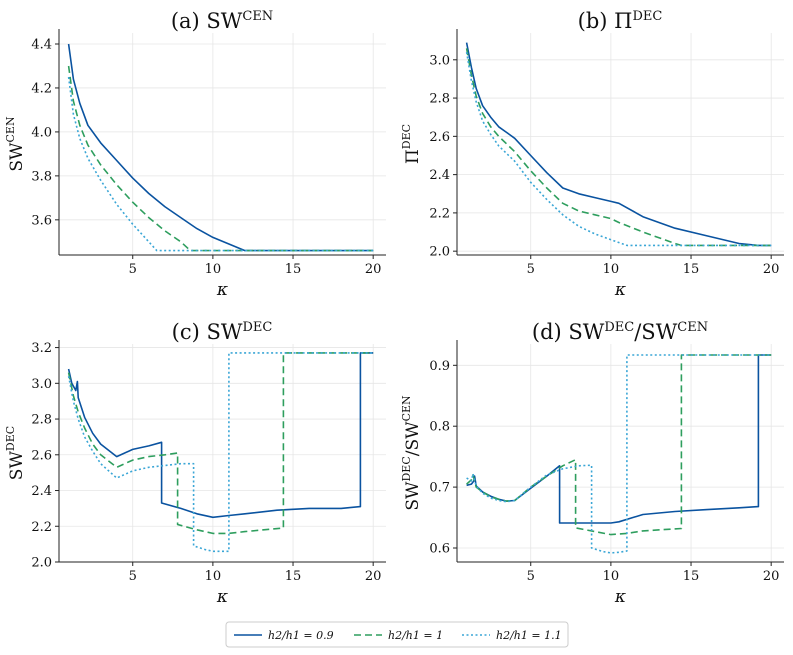 This screenshot has height=655, width=793. Describe the element at coordinates (415, 635) in the screenshot. I see `legend-label: h2/h1 = 1` at that location.